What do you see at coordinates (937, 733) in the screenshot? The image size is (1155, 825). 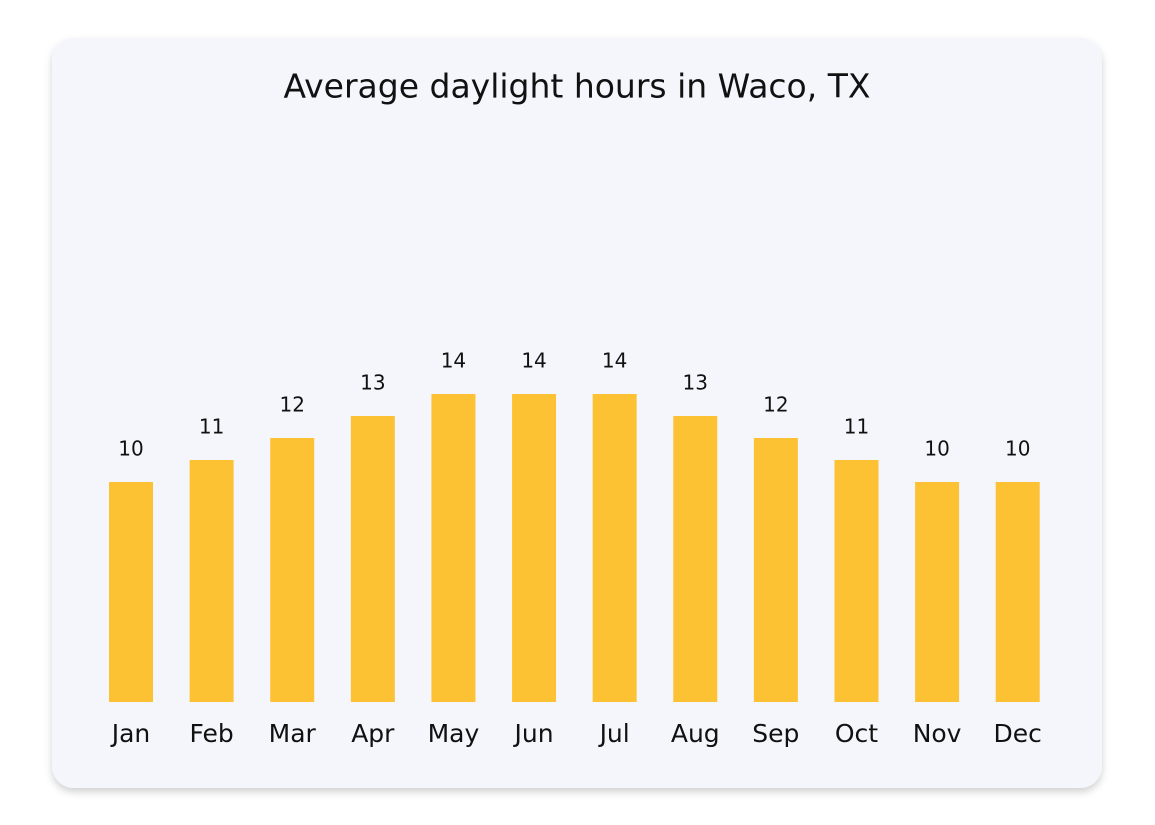 I see `x-tick-label: Nov` at bounding box center [937, 733].